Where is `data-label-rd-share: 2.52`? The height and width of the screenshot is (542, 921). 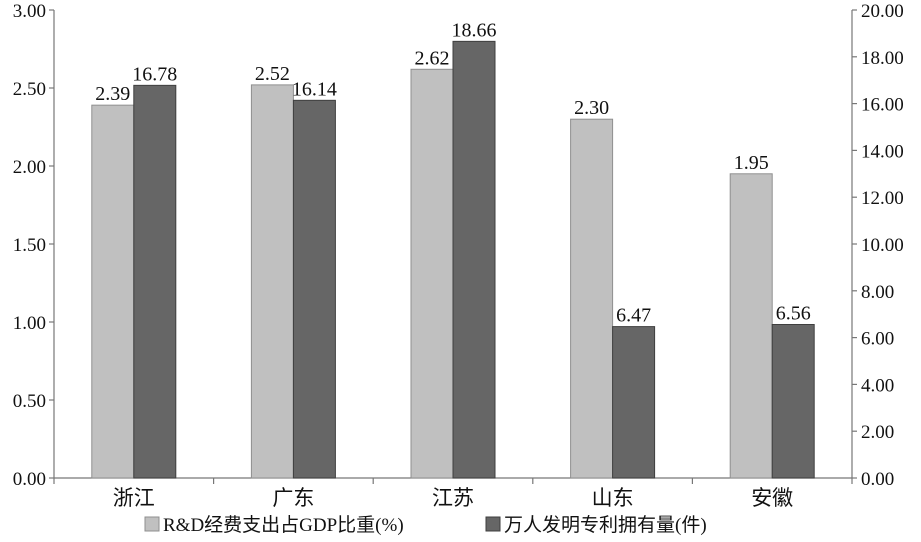
data-label-rd-share: 2.52 is located at coordinates (272, 74).